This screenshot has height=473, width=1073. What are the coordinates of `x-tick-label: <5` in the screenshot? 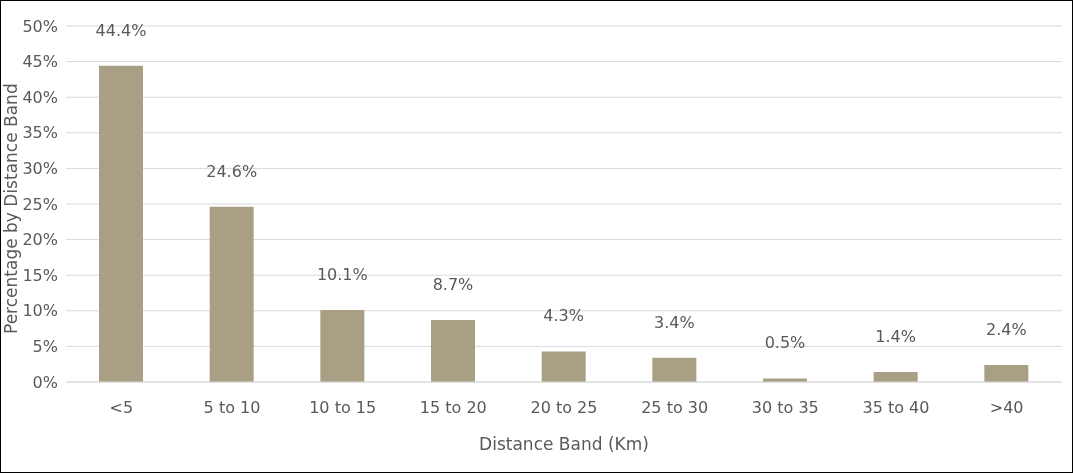 It's located at (121, 408).